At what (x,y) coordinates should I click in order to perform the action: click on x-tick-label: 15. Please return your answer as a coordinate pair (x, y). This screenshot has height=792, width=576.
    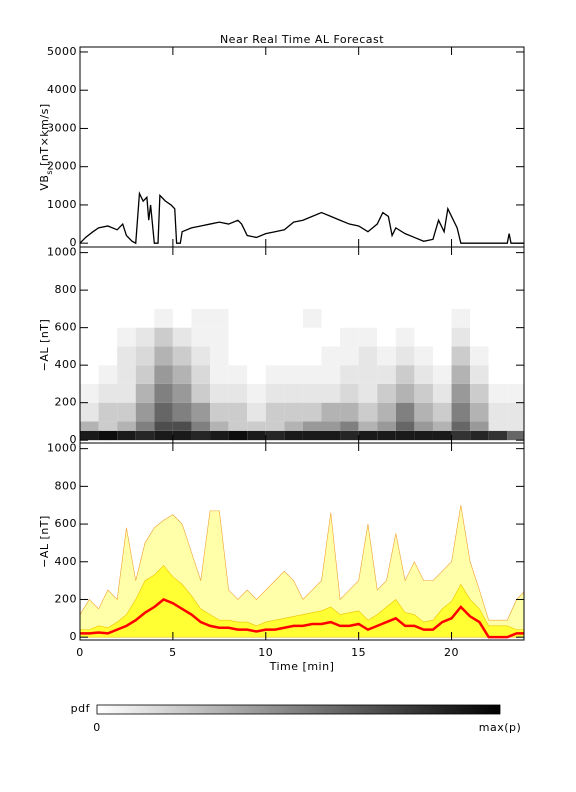
    Looking at the image, I should click on (358, 652).